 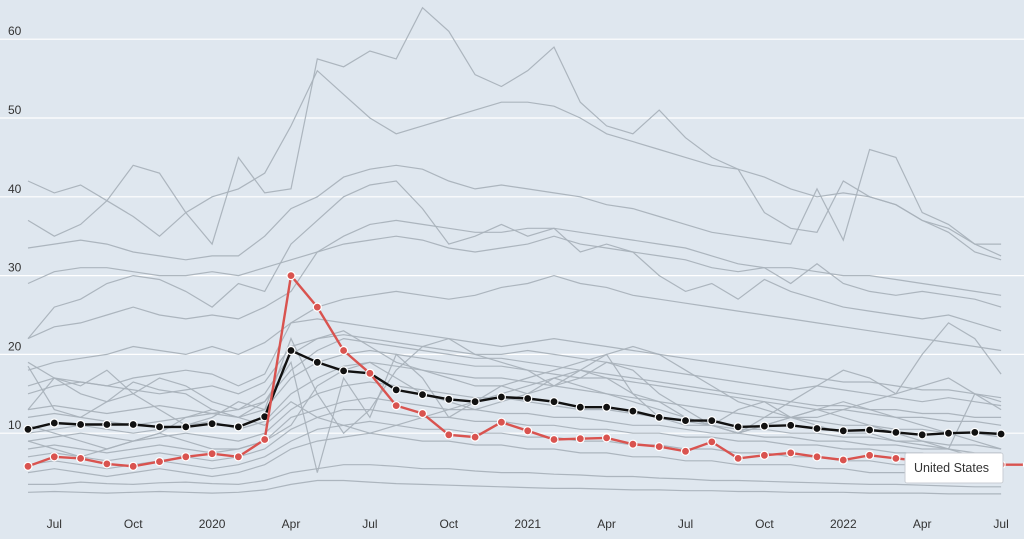 What do you see at coordinates (15, 31) in the screenshot?
I see `y-tick-label: 60` at bounding box center [15, 31].